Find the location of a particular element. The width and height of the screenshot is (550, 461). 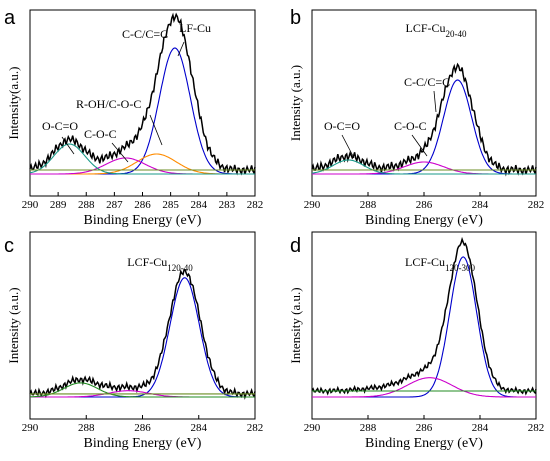

panel-title: LCF-Cu20-40 is located at coordinates (436, 30).